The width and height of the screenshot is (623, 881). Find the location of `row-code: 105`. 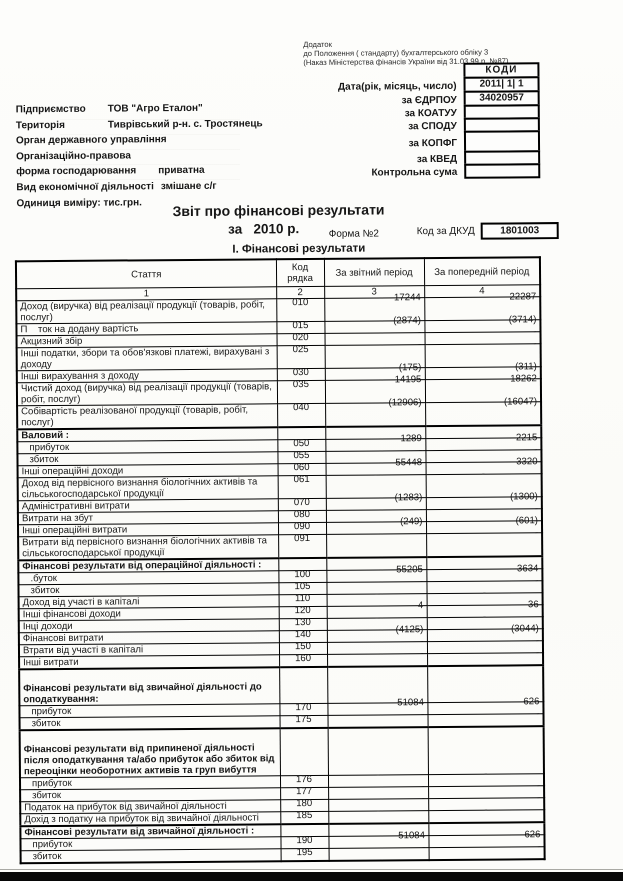

row-code: 105 is located at coordinates (302, 587).